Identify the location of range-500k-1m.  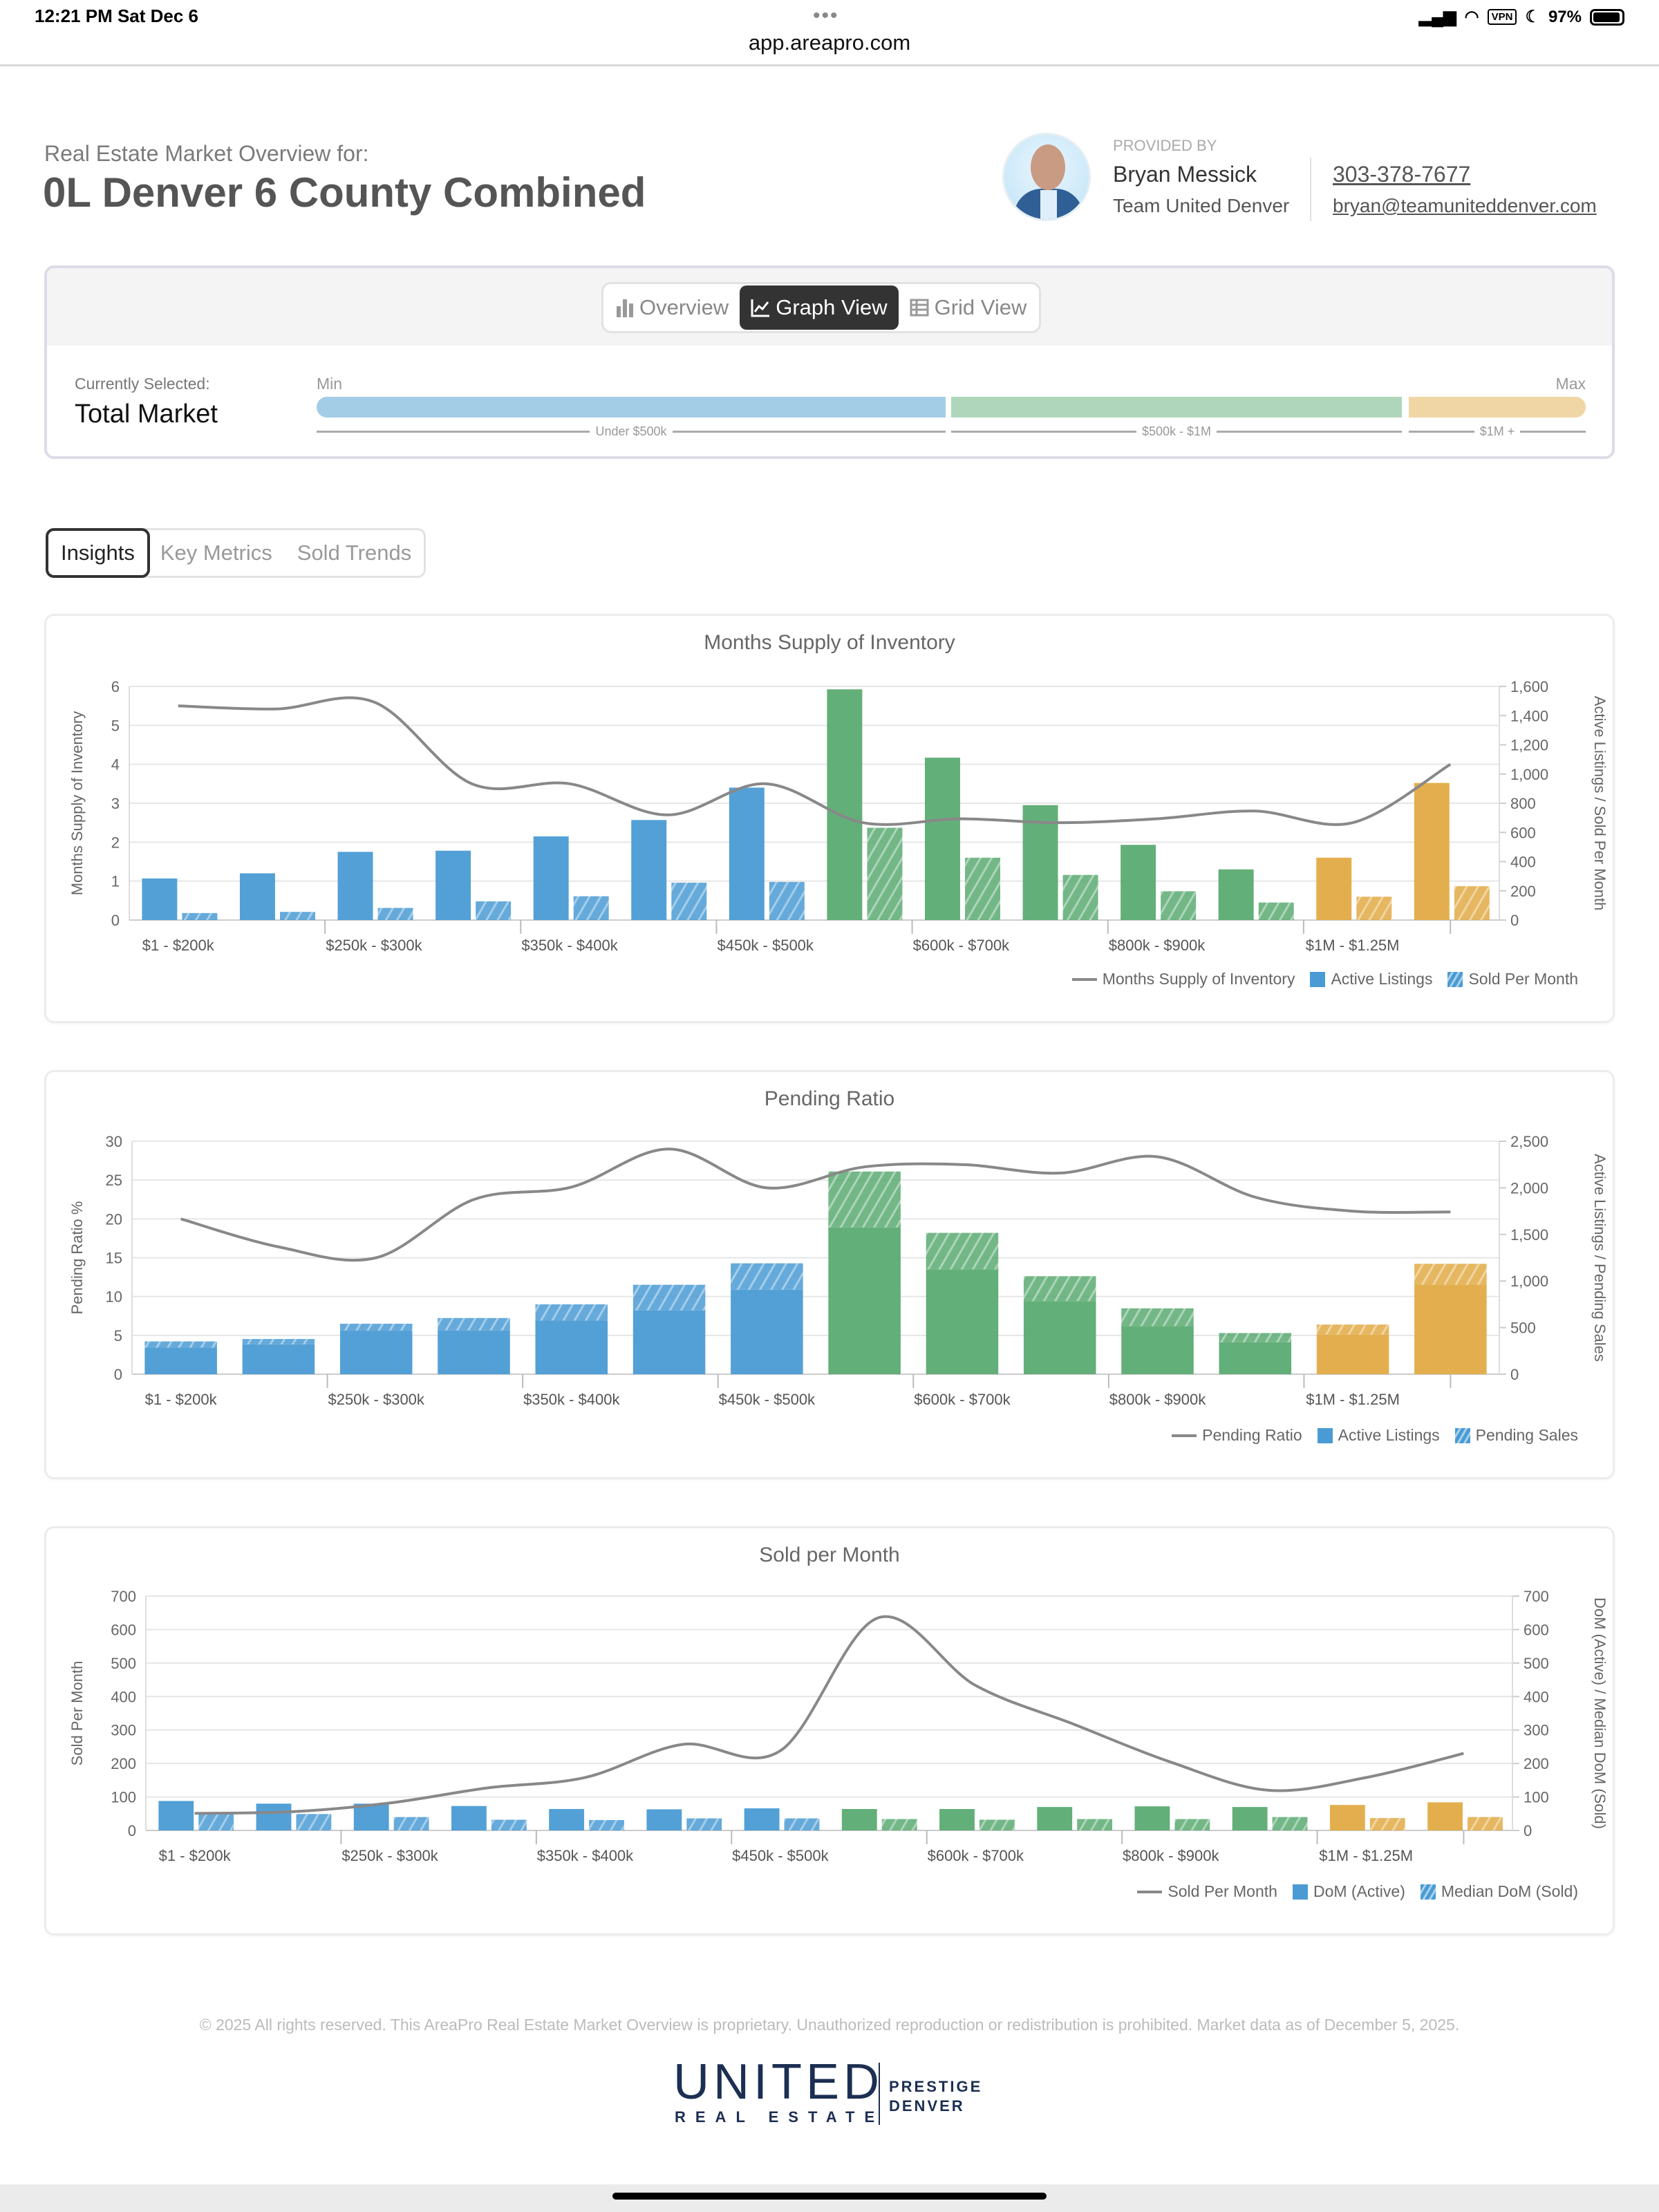
(1176, 407).